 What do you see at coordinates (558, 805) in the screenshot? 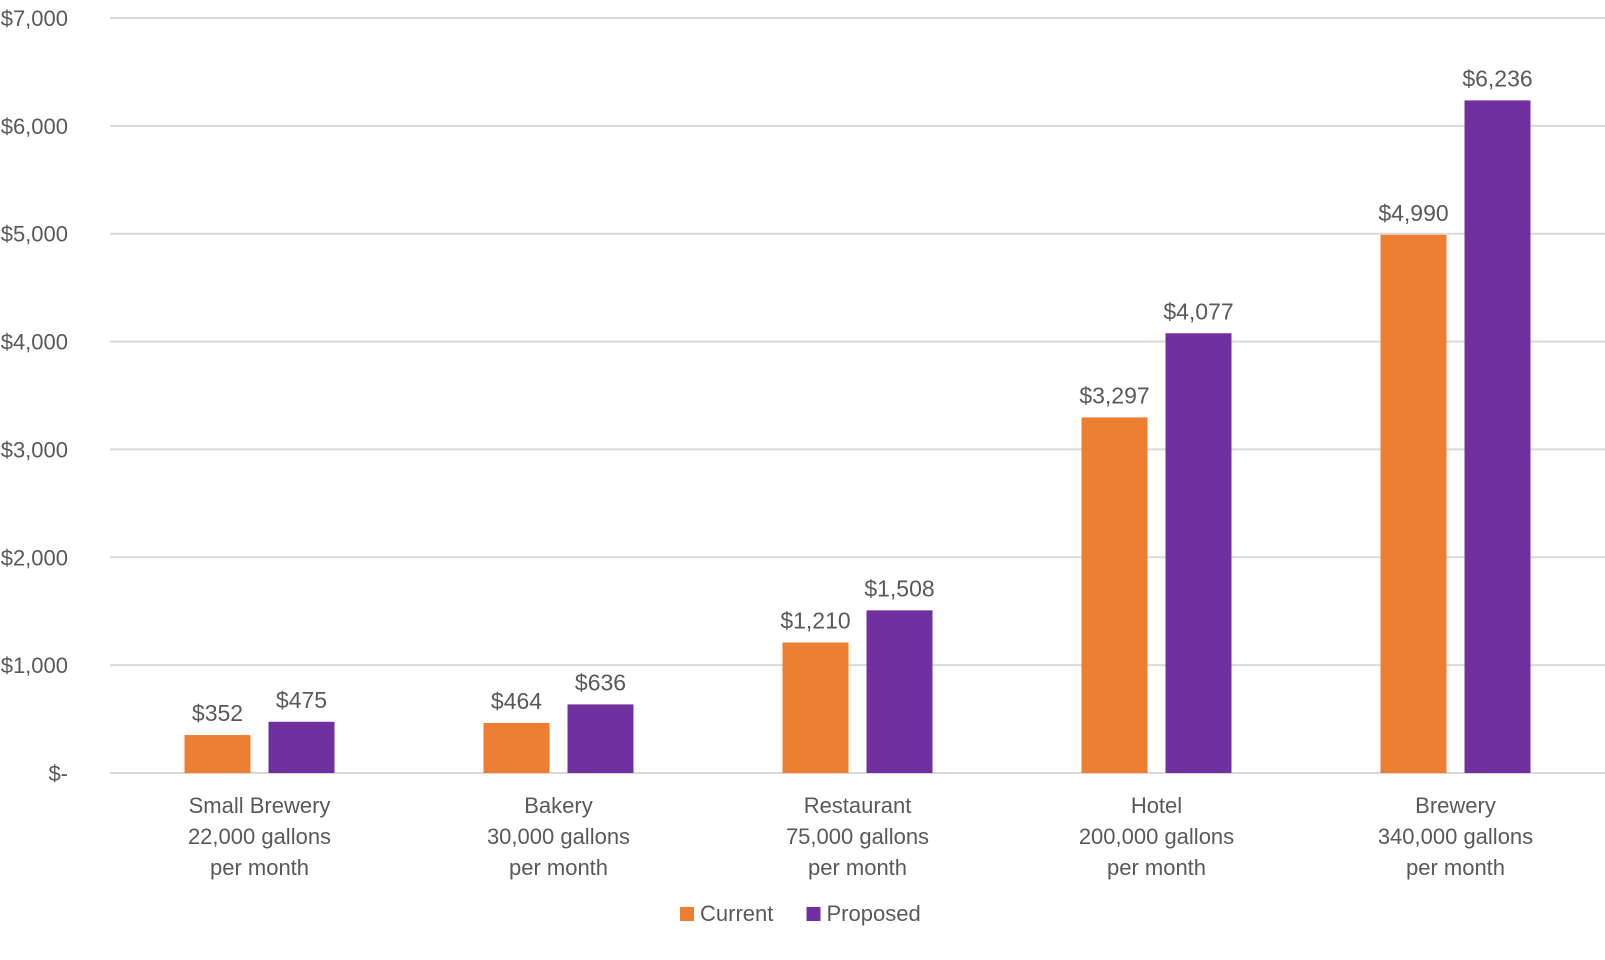
I see `category-label-line: Bakery` at bounding box center [558, 805].